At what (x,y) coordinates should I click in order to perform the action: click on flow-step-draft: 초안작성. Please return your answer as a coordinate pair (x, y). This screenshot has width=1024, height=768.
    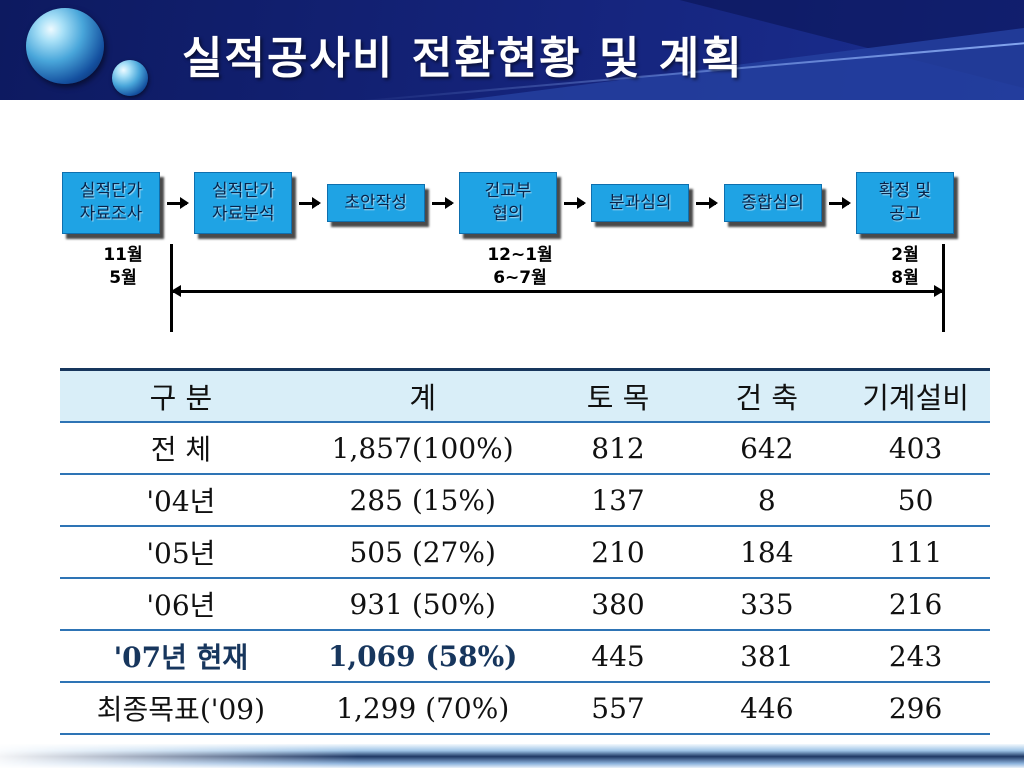
    Looking at the image, I should click on (375, 203).